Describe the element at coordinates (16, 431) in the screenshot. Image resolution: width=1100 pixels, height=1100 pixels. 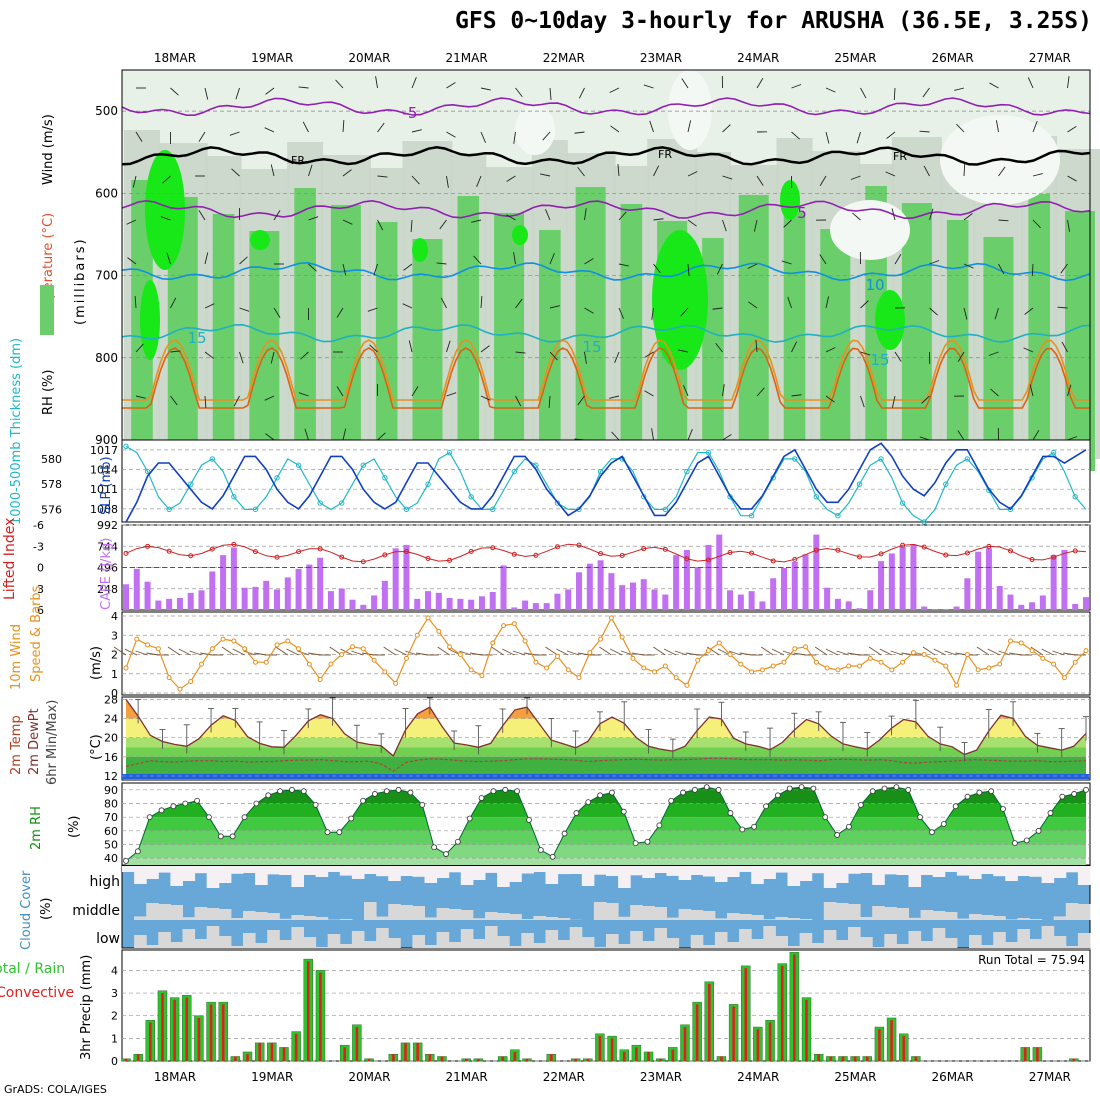
I see `thickness-axis-label-group: 1000-500mb Thickness (dm)` at that location.